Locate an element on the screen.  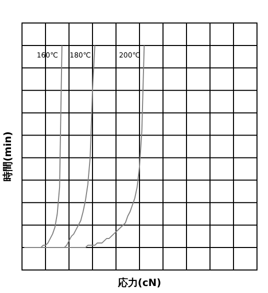
y-axis-title: 時間(min) is located at coordinates (8, 156).